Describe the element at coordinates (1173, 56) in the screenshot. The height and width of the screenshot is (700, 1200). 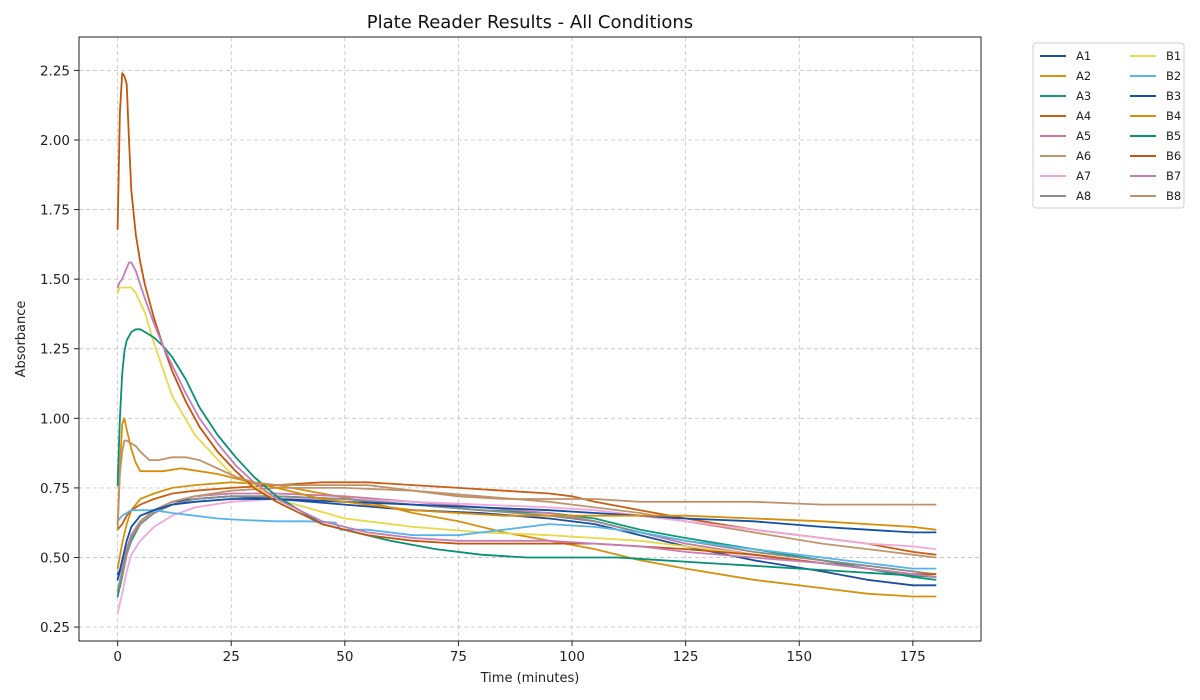
I see `legend-label-b1: B1` at that location.